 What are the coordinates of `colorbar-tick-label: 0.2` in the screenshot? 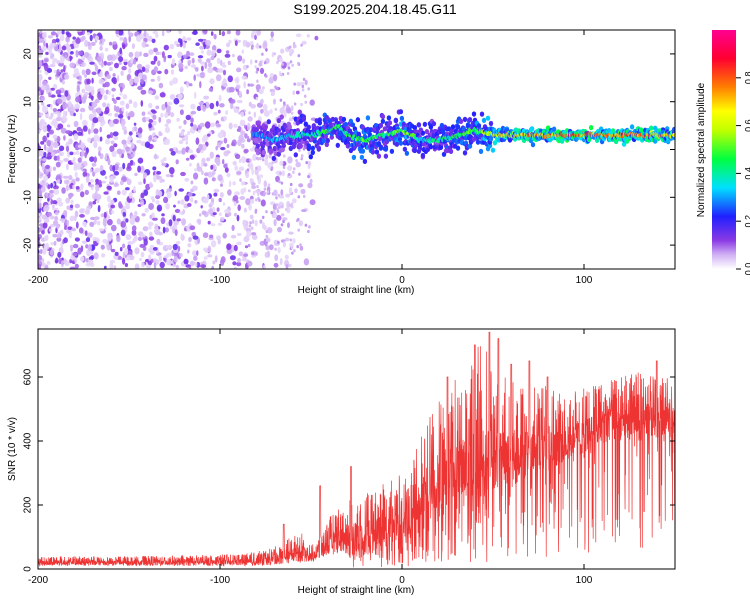 It's located at (746, 221).